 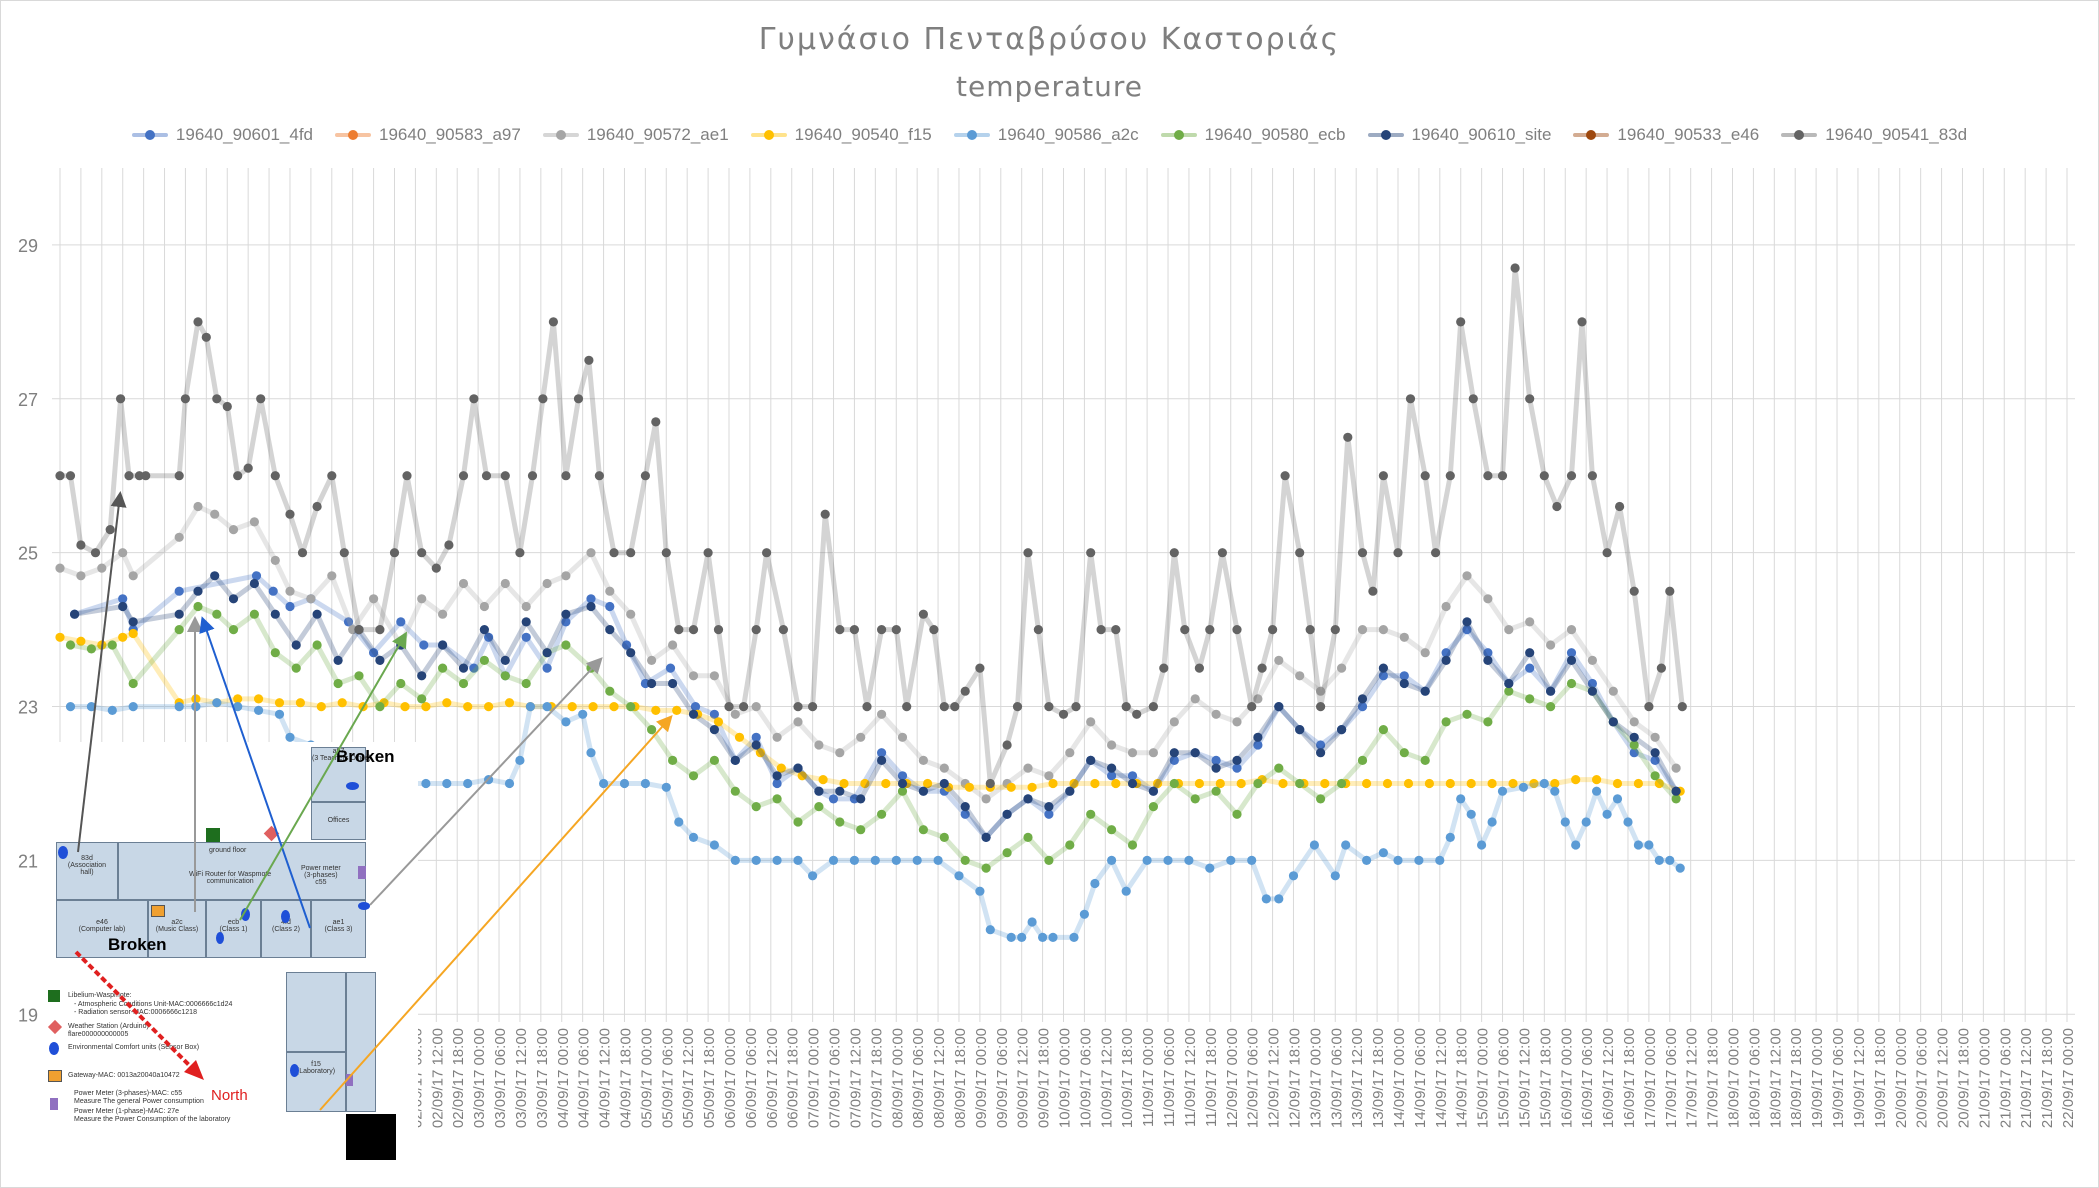 What do you see at coordinates (139, 1101) in the screenshot?
I see `inset-legend-line-8: Measure The general Power consumption` at bounding box center [139, 1101].